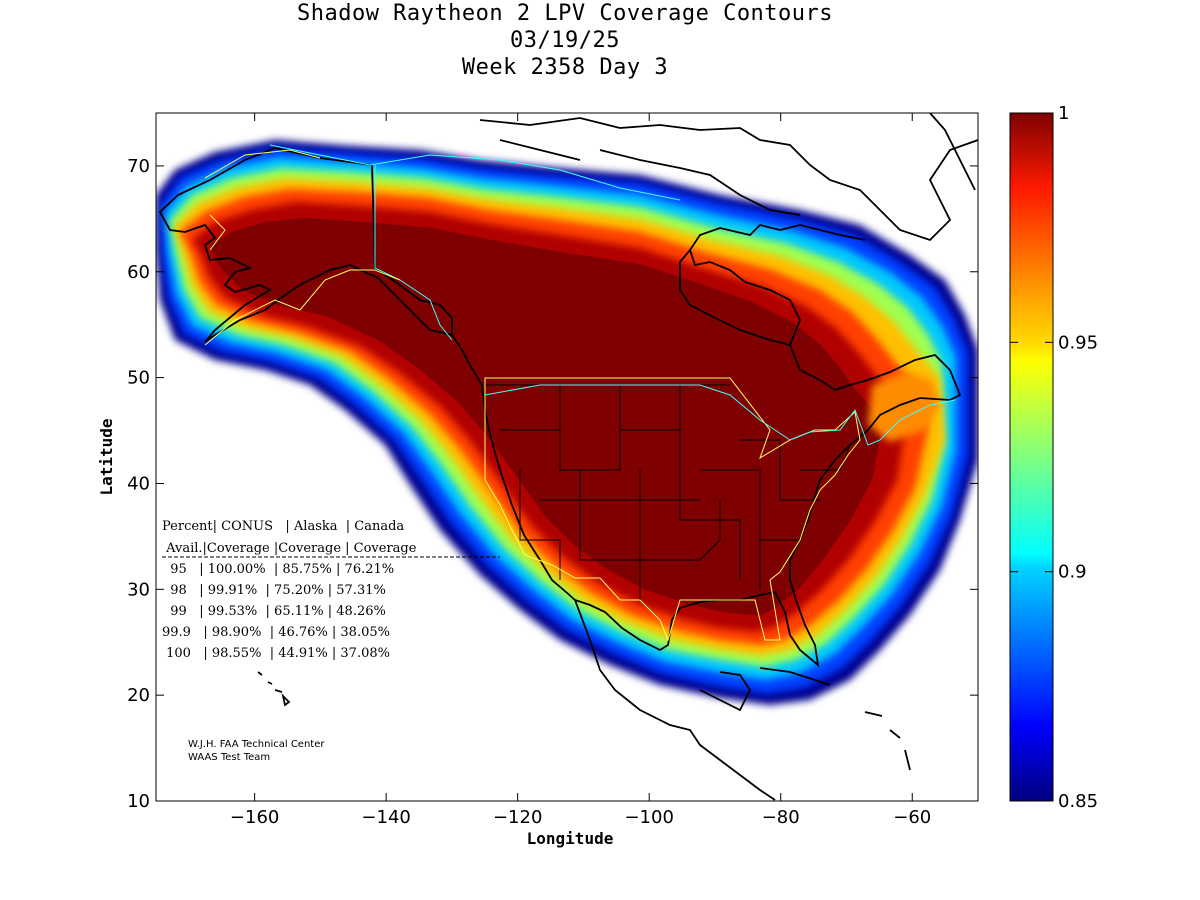 This screenshot has height=900, width=1200. What do you see at coordinates (570, 838) in the screenshot?
I see `x-axis-label: Longitude` at bounding box center [570, 838].